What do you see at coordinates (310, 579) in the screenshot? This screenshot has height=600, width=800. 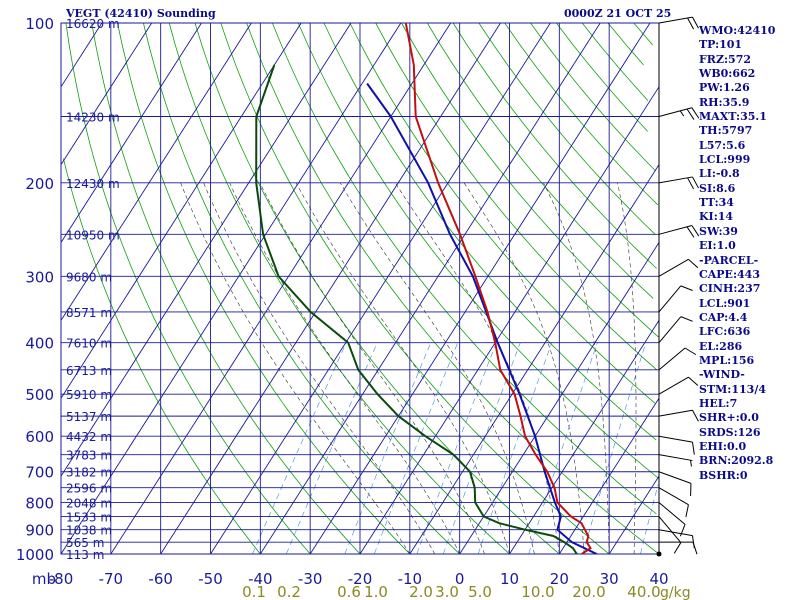 I see `temperature-tick-label: -30` at bounding box center [310, 579].